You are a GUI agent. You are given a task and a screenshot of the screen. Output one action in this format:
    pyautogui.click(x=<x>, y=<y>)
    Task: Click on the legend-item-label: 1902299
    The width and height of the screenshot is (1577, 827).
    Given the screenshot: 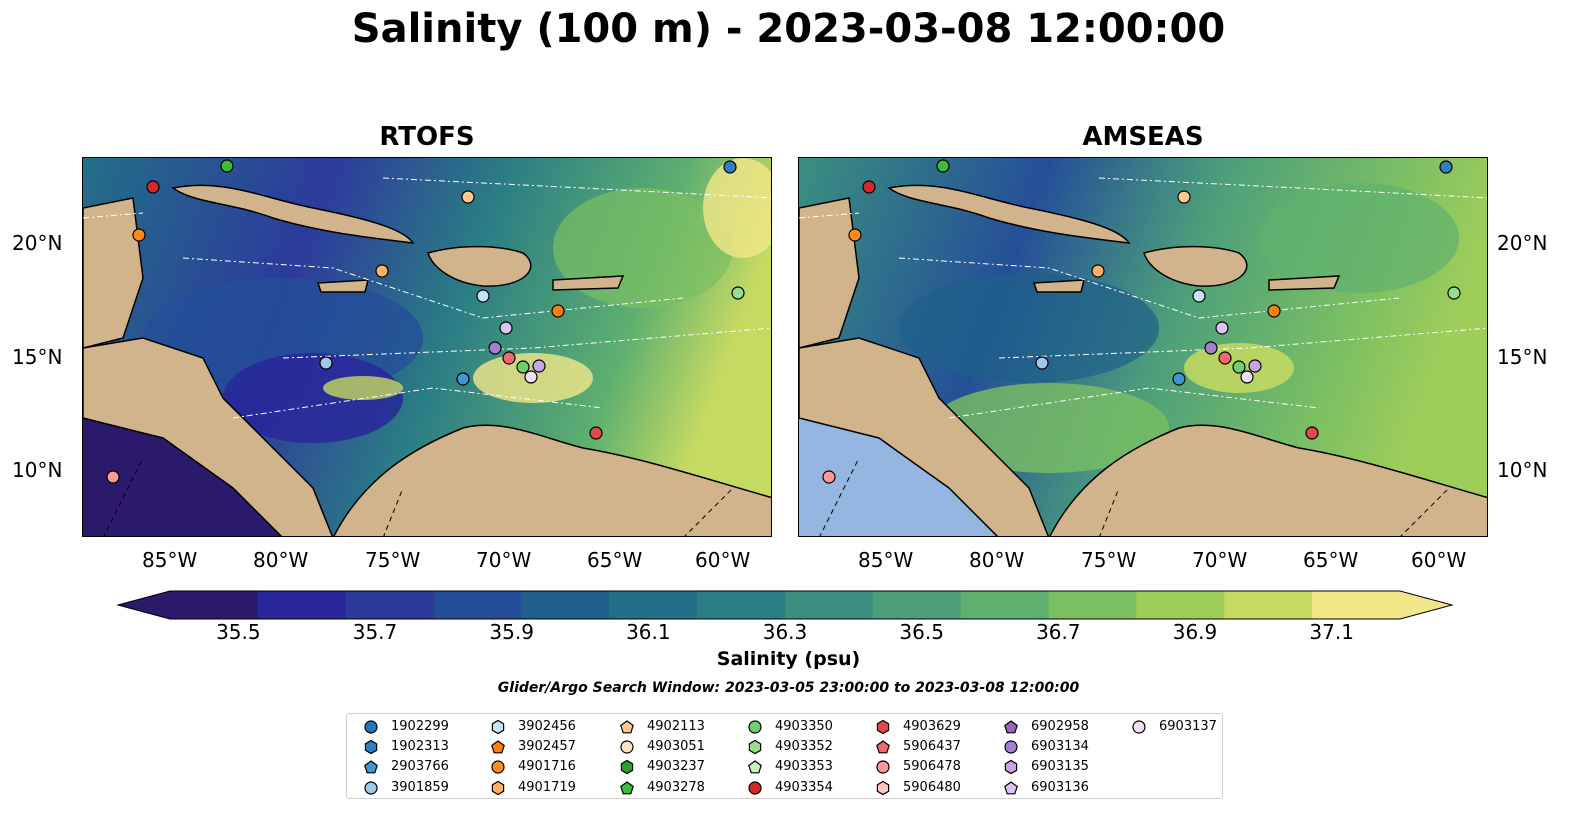 What is the action you would take?
    pyautogui.click(x=420, y=726)
    